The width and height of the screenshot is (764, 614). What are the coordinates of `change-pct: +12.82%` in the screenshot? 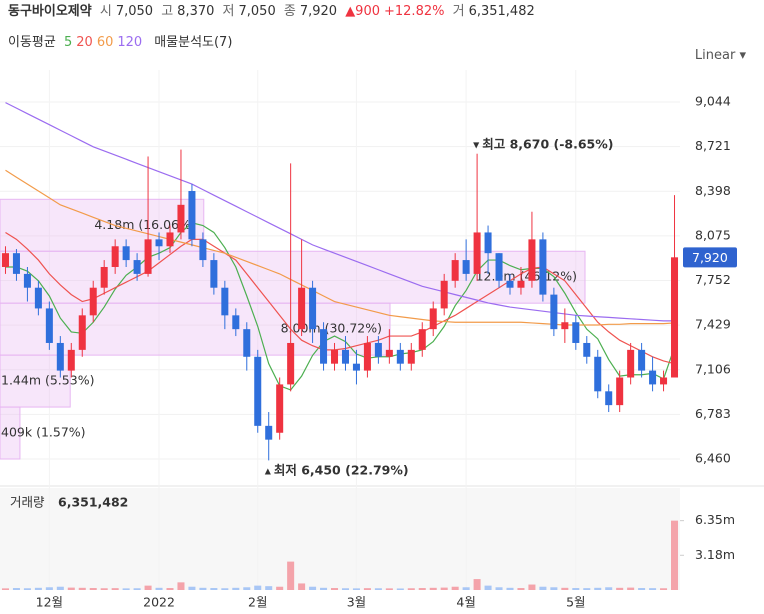 It's located at (414, 11).